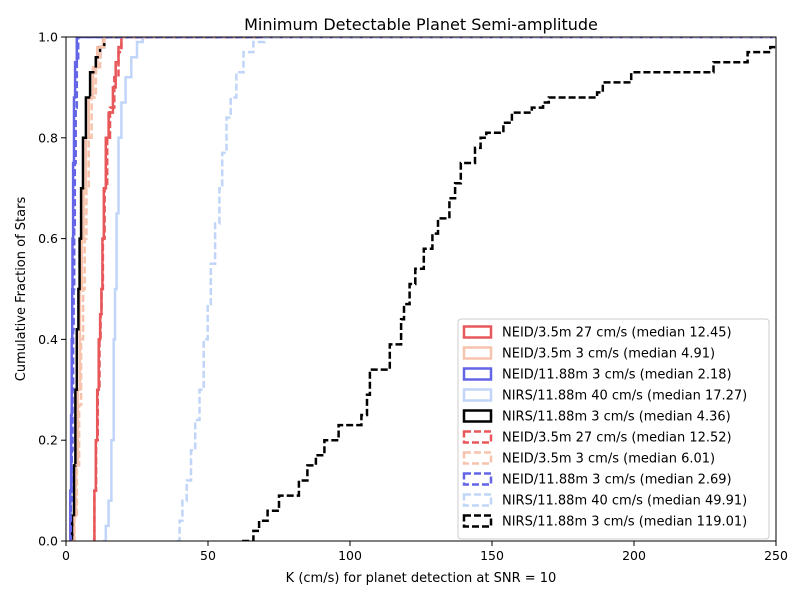 The width and height of the screenshot is (800, 600). What do you see at coordinates (608, 354) in the screenshot?
I see `legend-label: NEID/3.5m 3 cm/s (median 4.91)` at bounding box center [608, 354].